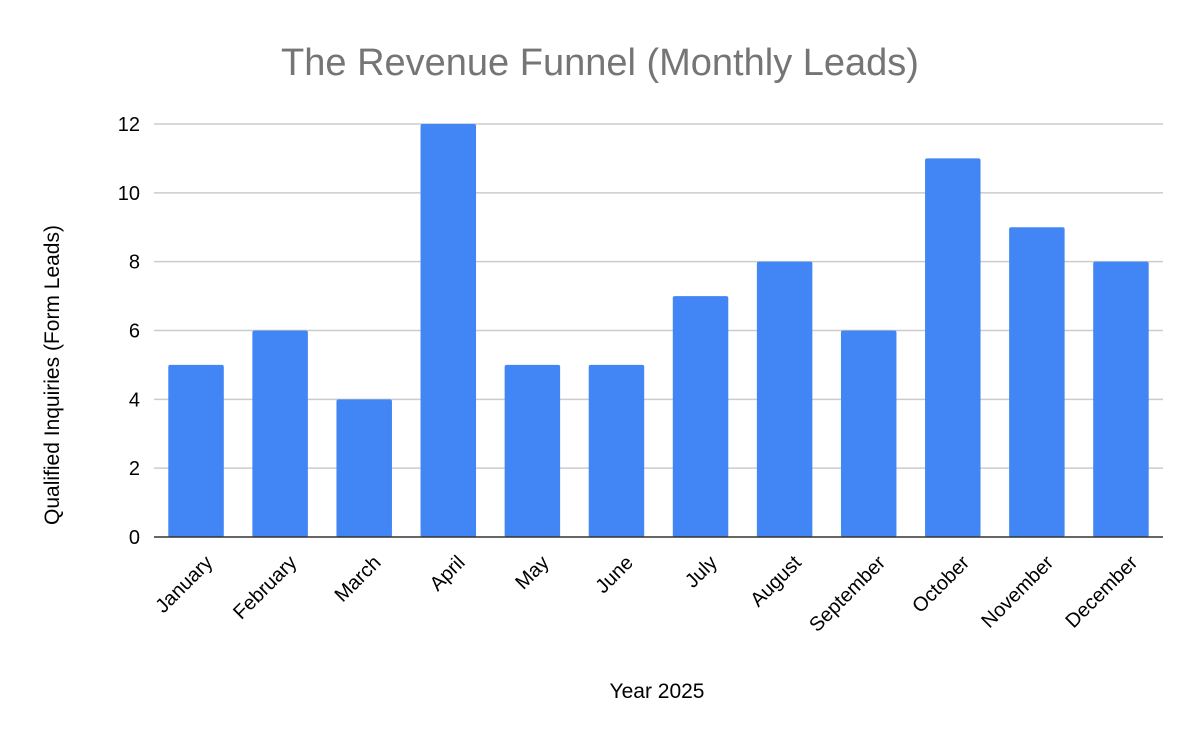 The image size is (1200, 747). Describe the element at coordinates (358, 579) in the screenshot. I see `x-tick-label: March` at that location.